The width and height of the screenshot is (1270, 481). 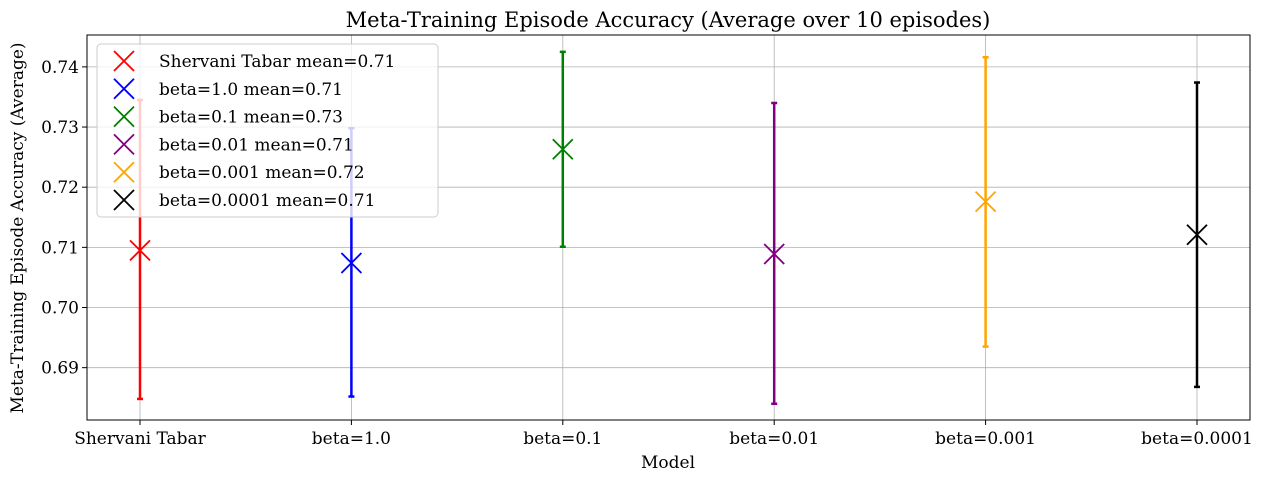 What do you see at coordinates (277, 62) in the screenshot?
I see `legend-label: Shervani Tabar mean=0.71` at bounding box center [277, 62].